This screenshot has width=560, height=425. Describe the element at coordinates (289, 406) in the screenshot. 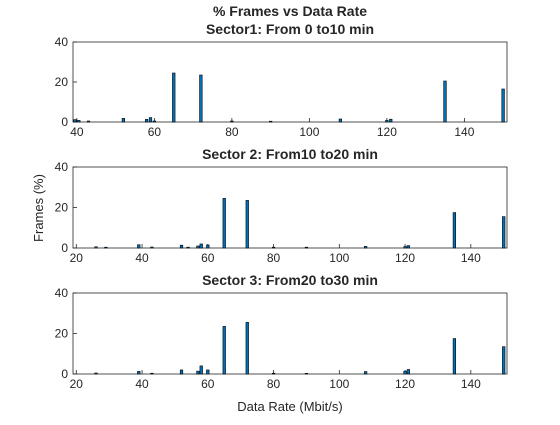

I see `x-axis-label: Data Rate (Mbit/s)` at that location.